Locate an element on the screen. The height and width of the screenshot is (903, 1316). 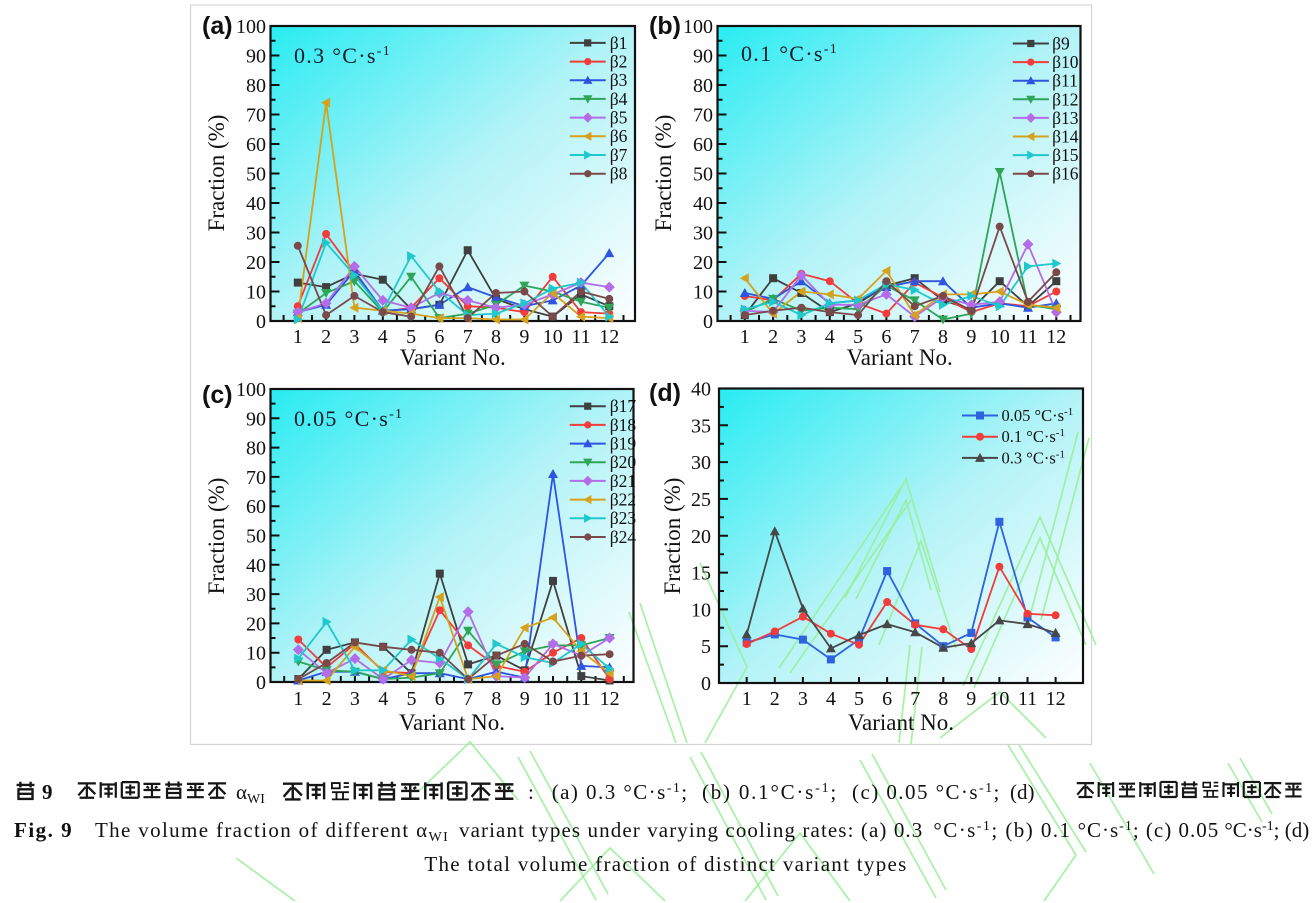
svg-text: β4 is located at coordinates (619, 99).